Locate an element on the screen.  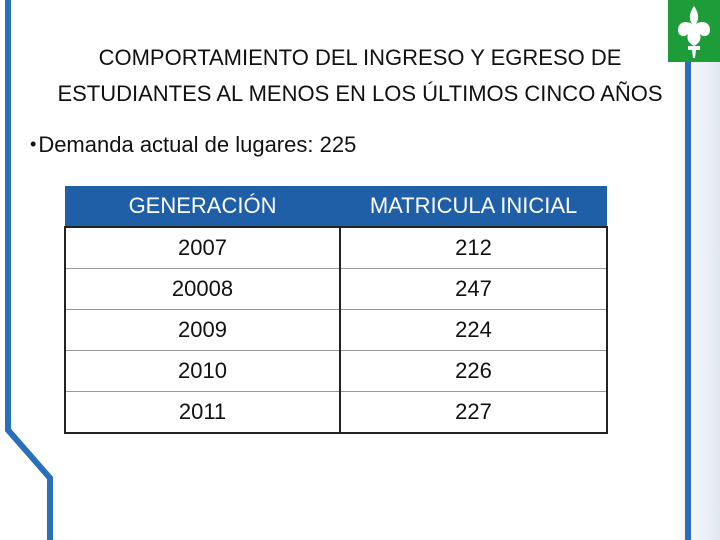
cell-generacion: 2010 is located at coordinates (202, 371).